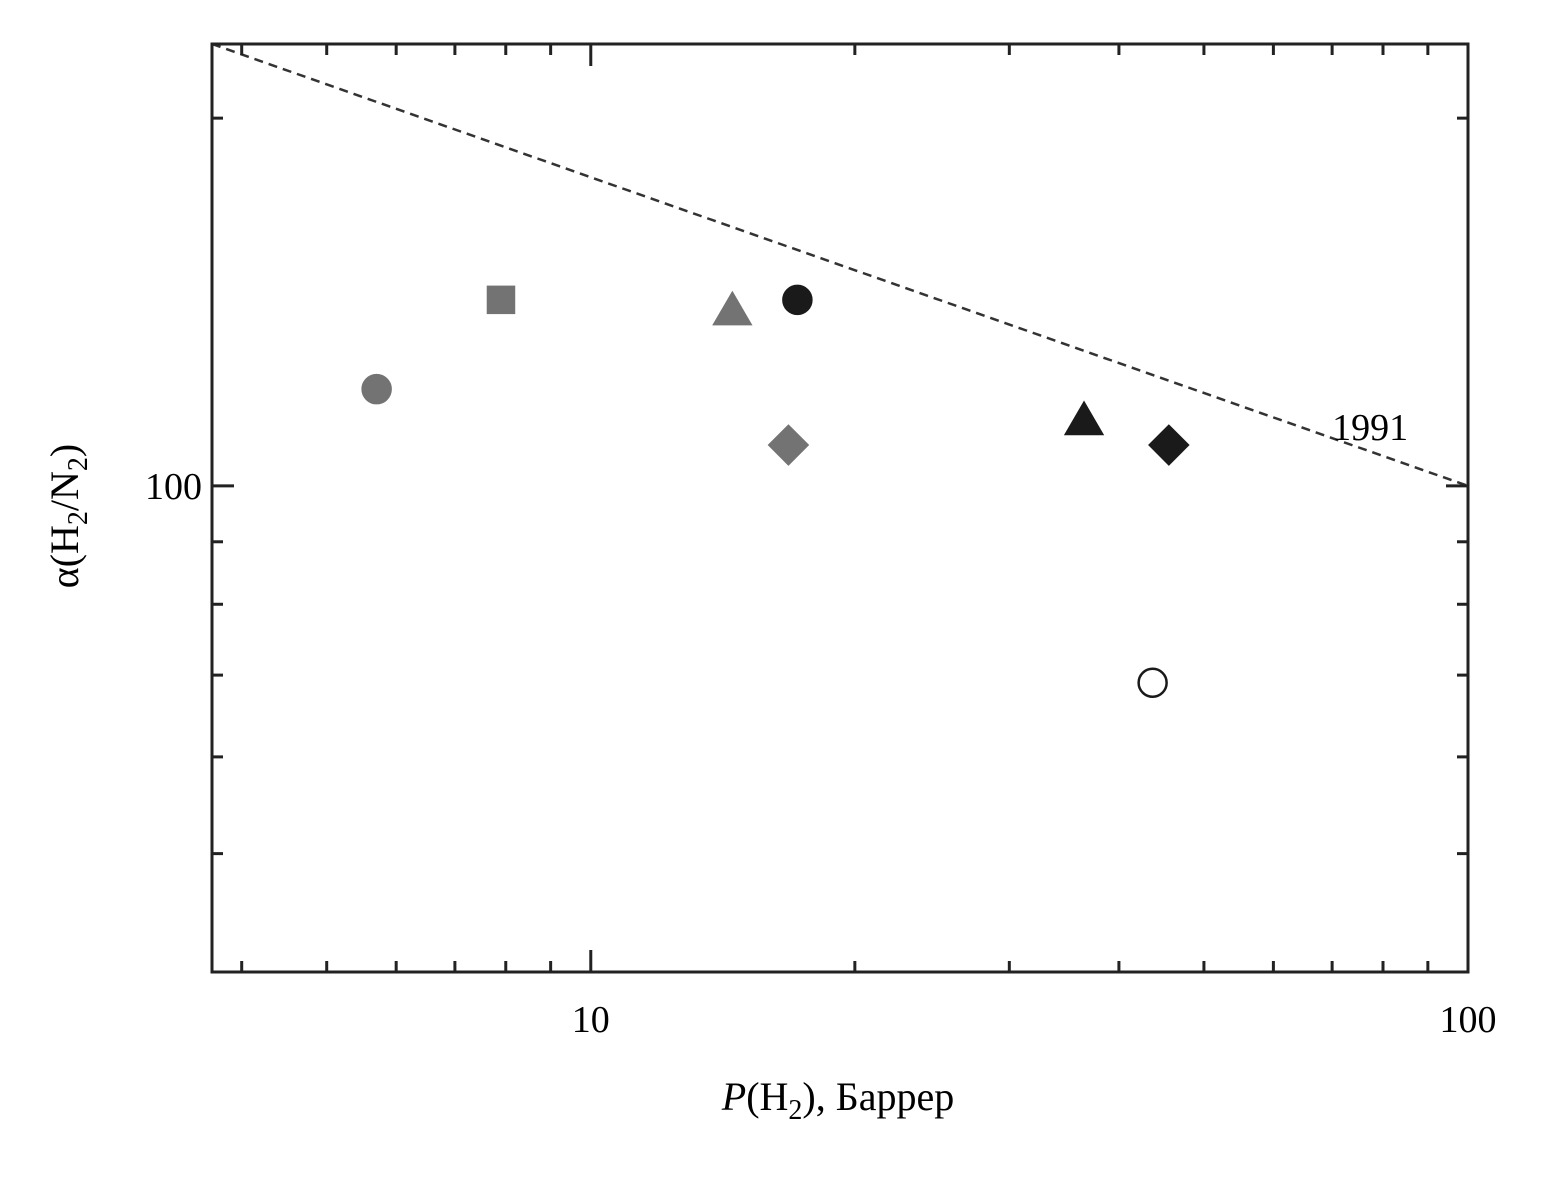  I want to click on x-axis-label-close: ), Баррер, so click(878, 1096).